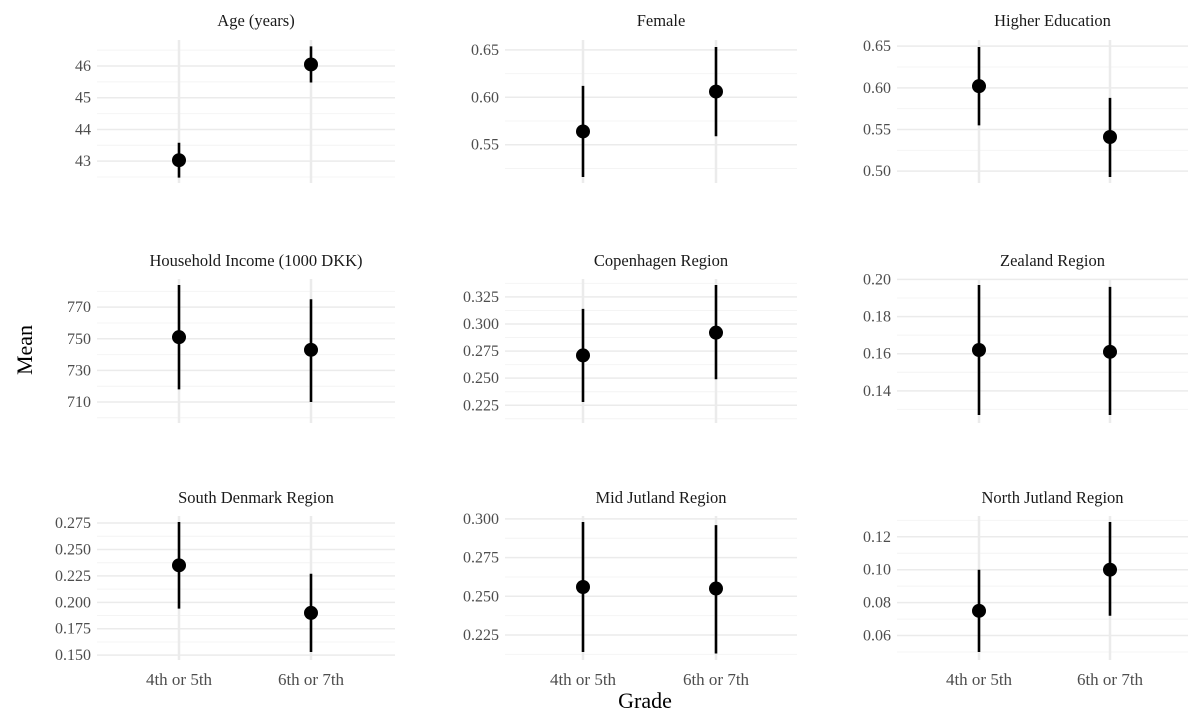 This screenshot has height=715, width=1188. I want to click on y-tick-label: 750, so click(79, 339).